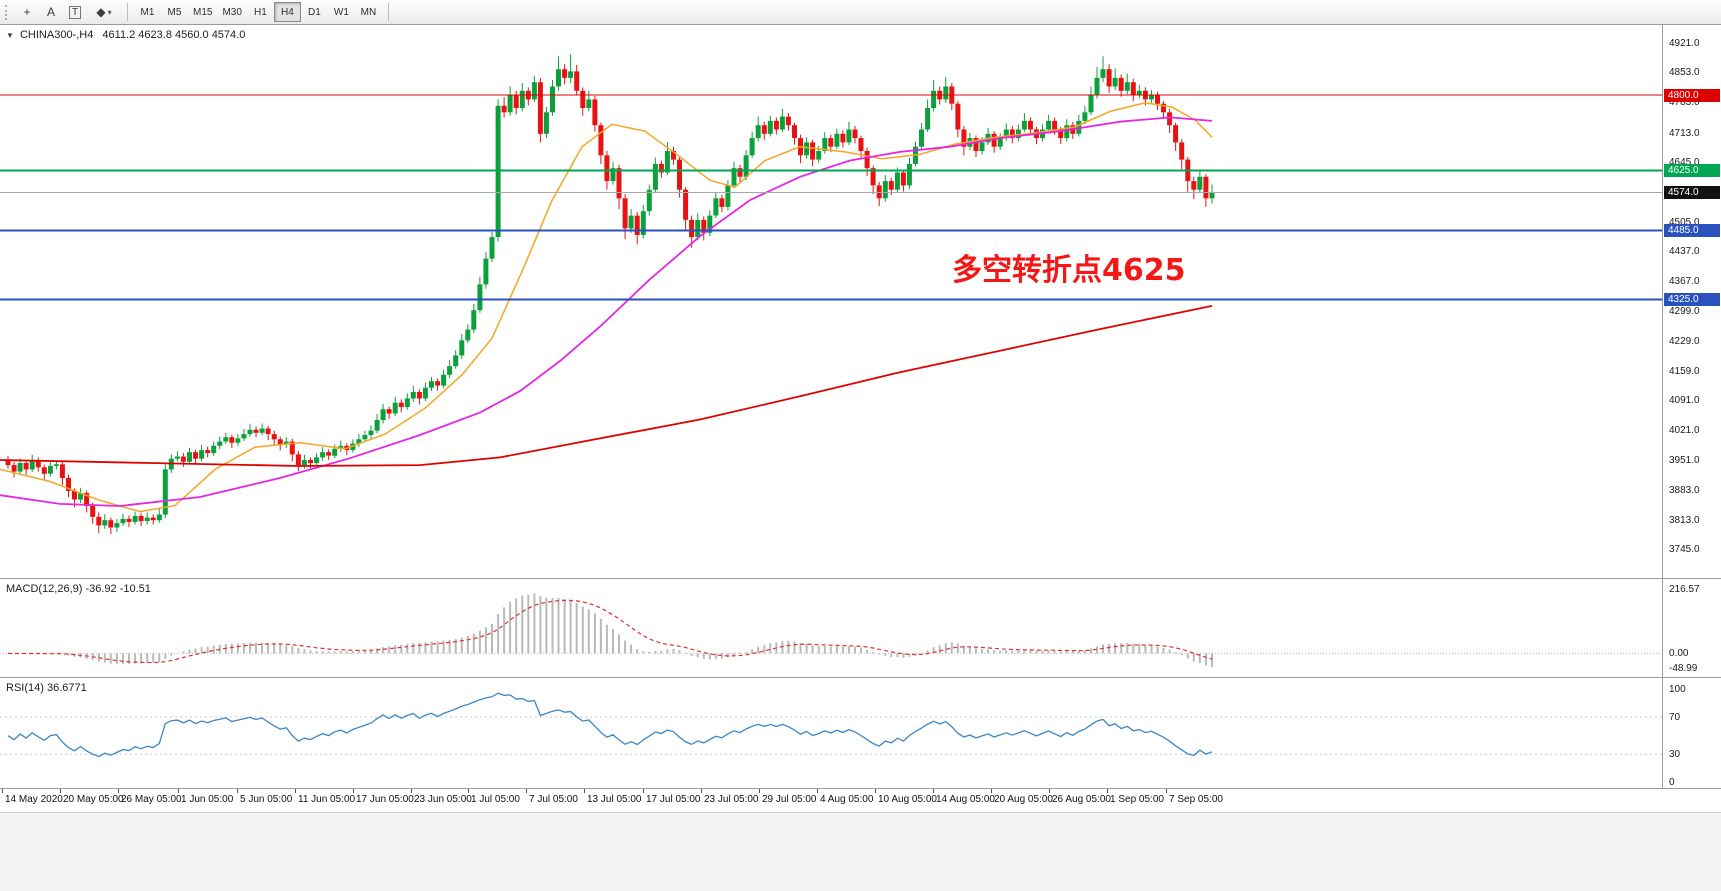 Image resolution: width=1721 pixels, height=891 pixels. What do you see at coordinates (1675, 755) in the screenshot?
I see `rsi-axis-label: 30` at bounding box center [1675, 755].